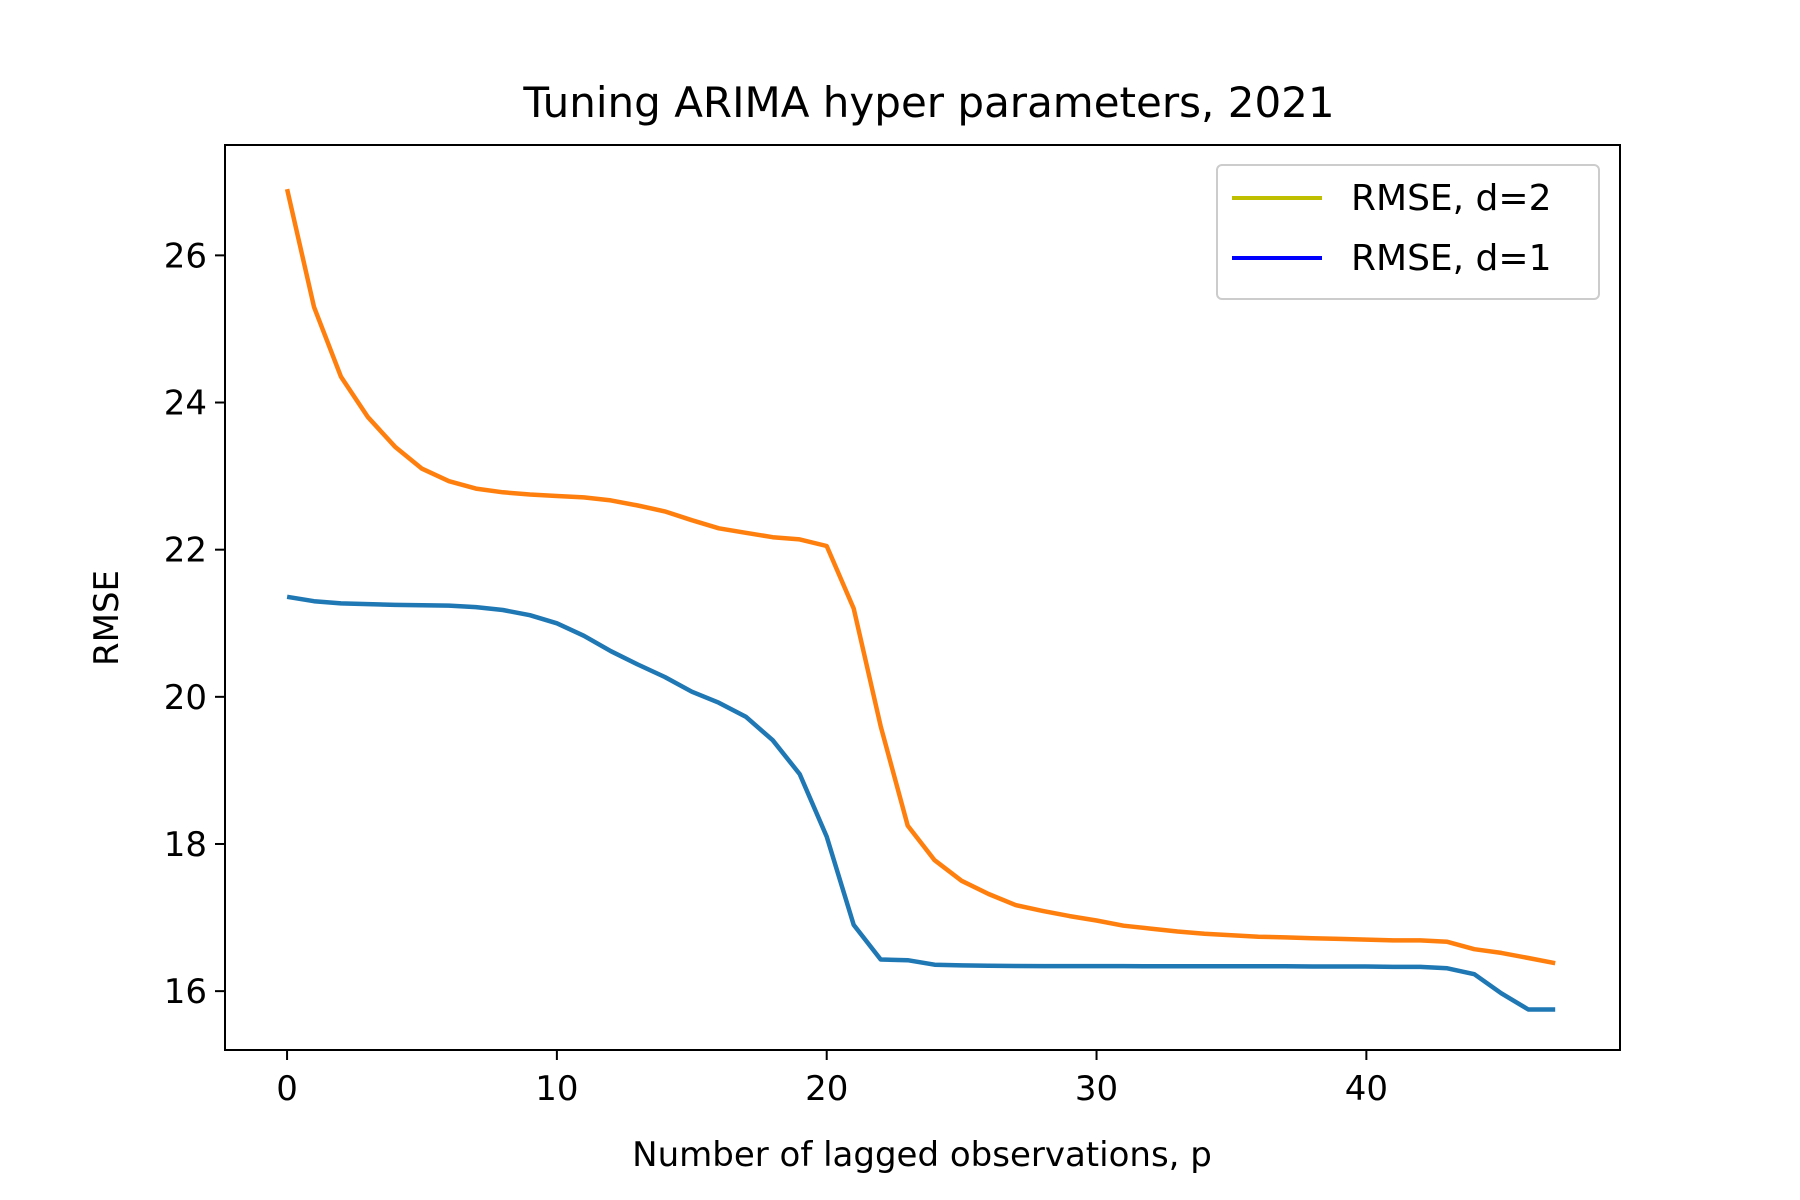 This screenshot has width=1800, height=1200. I want to click on legend: RMSE, d=2 RMSE, d=1, so click(1408, 232).